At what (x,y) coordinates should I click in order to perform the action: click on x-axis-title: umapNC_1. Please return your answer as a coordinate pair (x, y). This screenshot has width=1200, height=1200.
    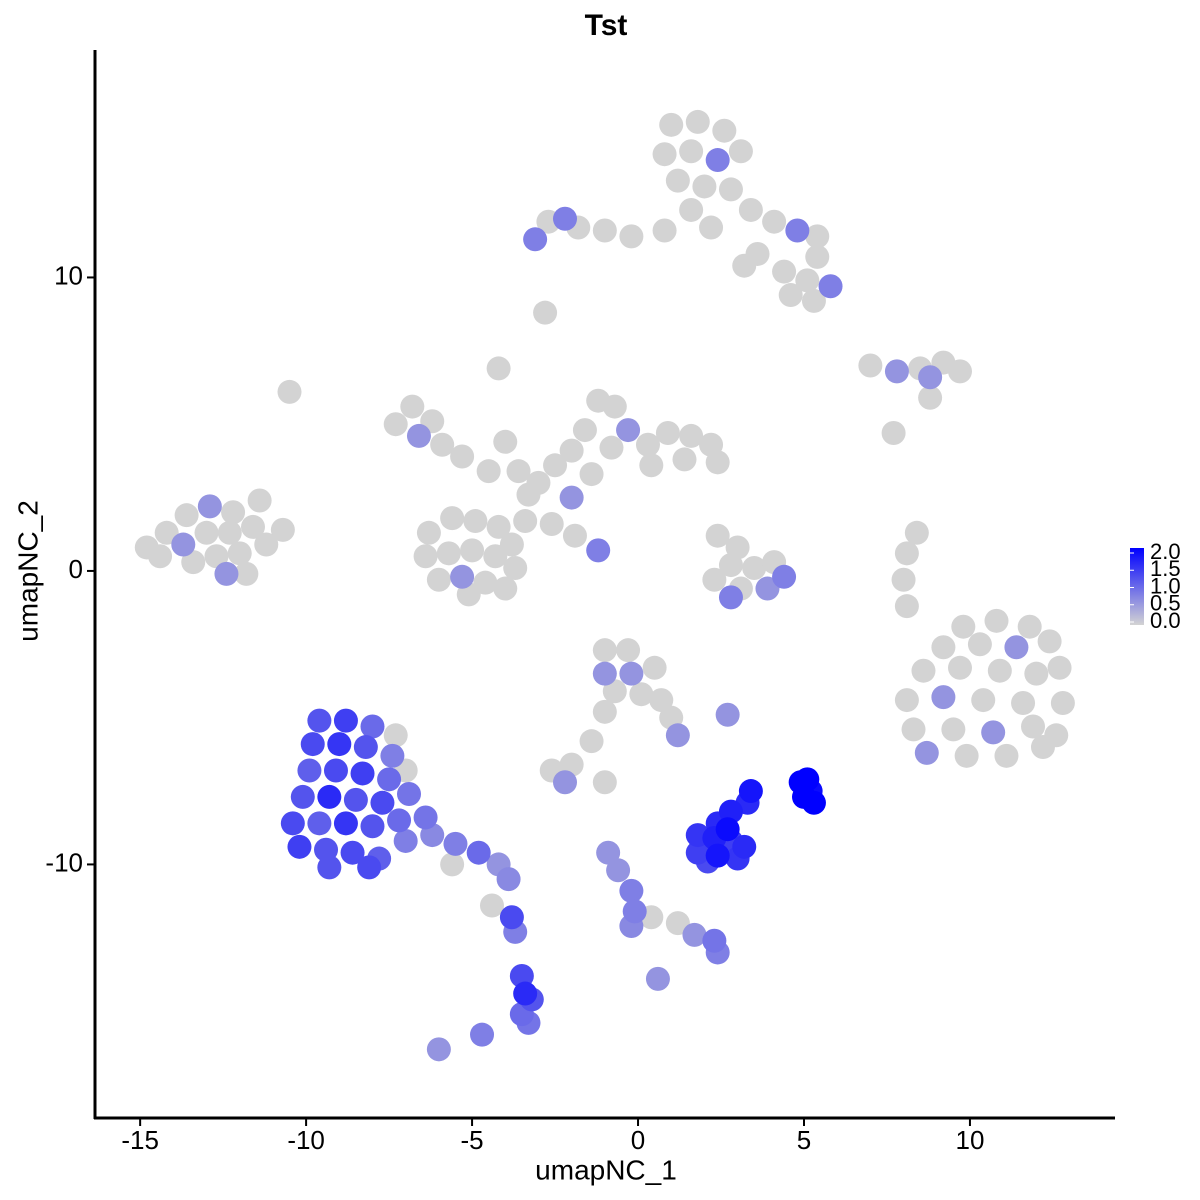
    Looking at the image, I should click on (606, 1169).